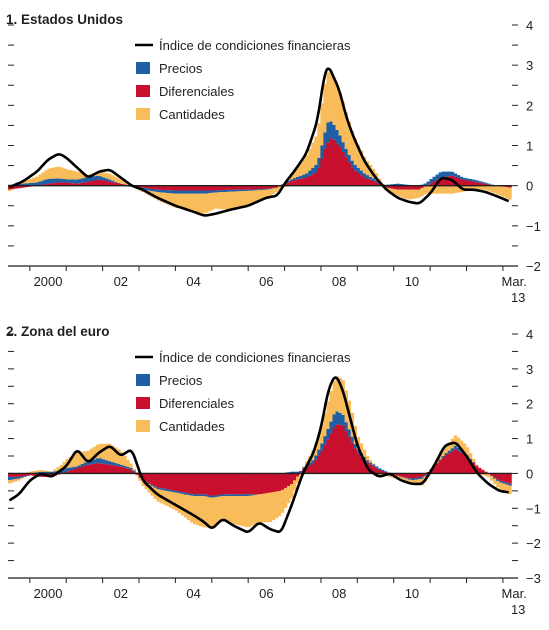 The width and height of the screenshot is (549, 630). What do you see at coordinates (529, 65) in the screenshot?
I see `y-tick-label: 3` at bounding box center [529, 65].